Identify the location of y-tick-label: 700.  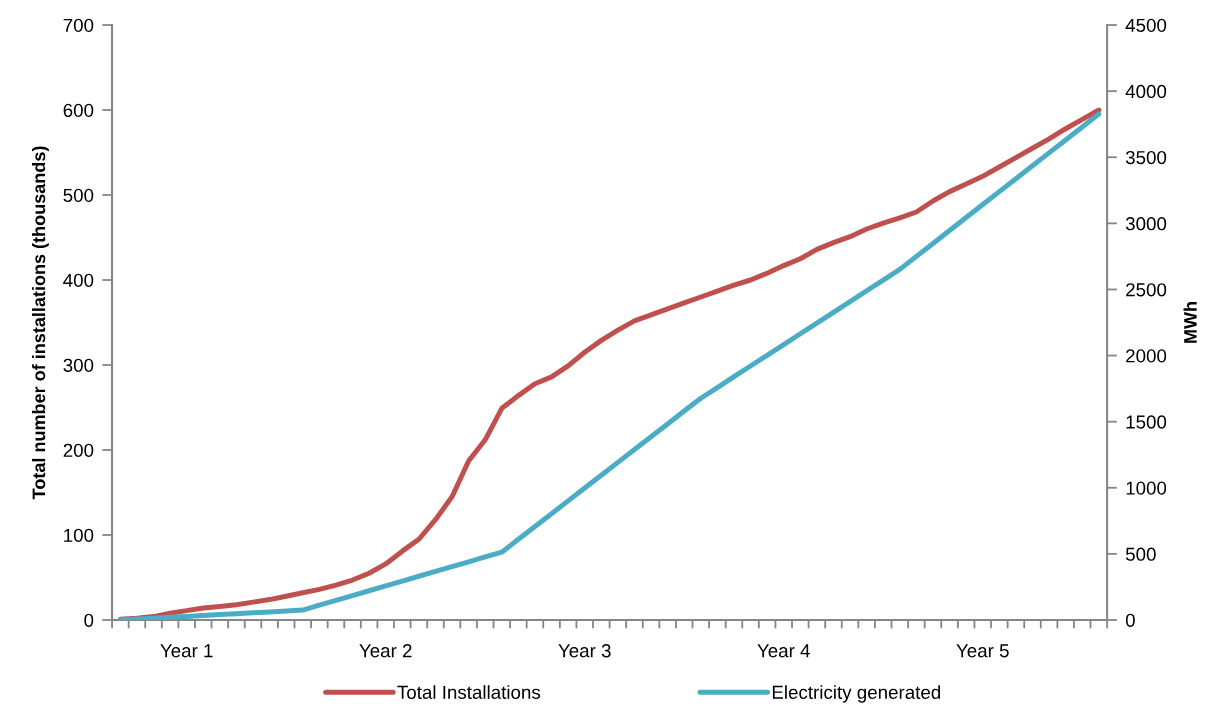
(78, 25).